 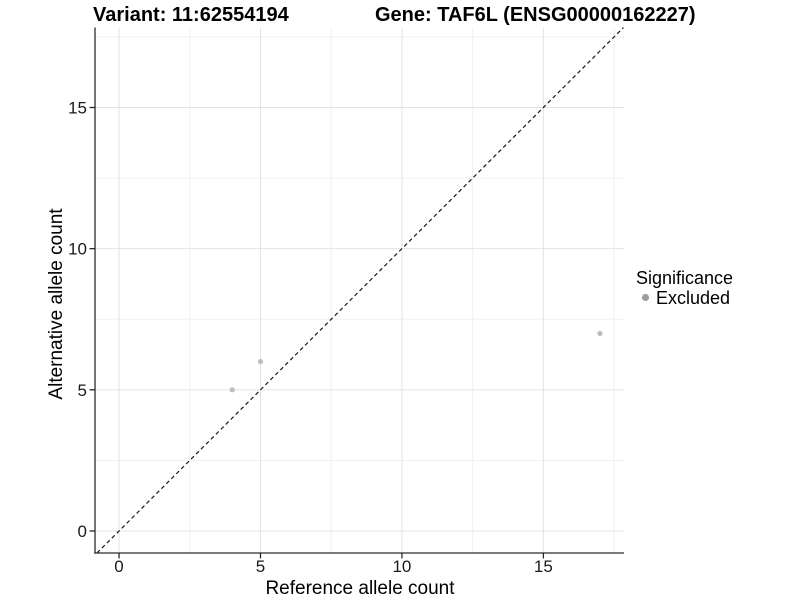 I want to click on legend-label-excluded: Excluded, so click(x=693, y=298).